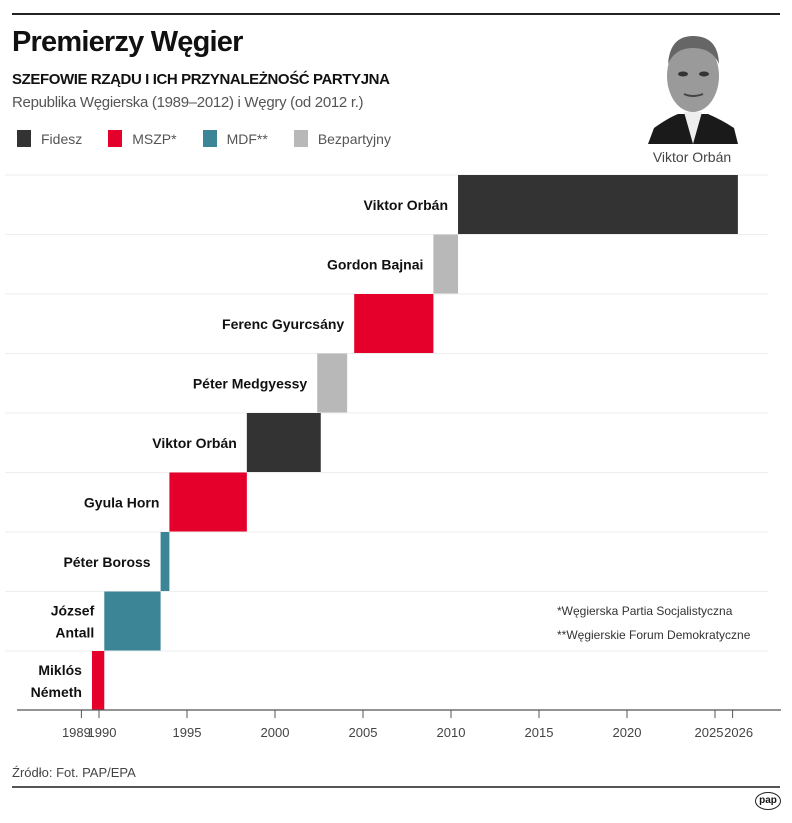 This screenshot has height=823, width=792. I want to click on legend-label: Fidesz, so click(62, 138).